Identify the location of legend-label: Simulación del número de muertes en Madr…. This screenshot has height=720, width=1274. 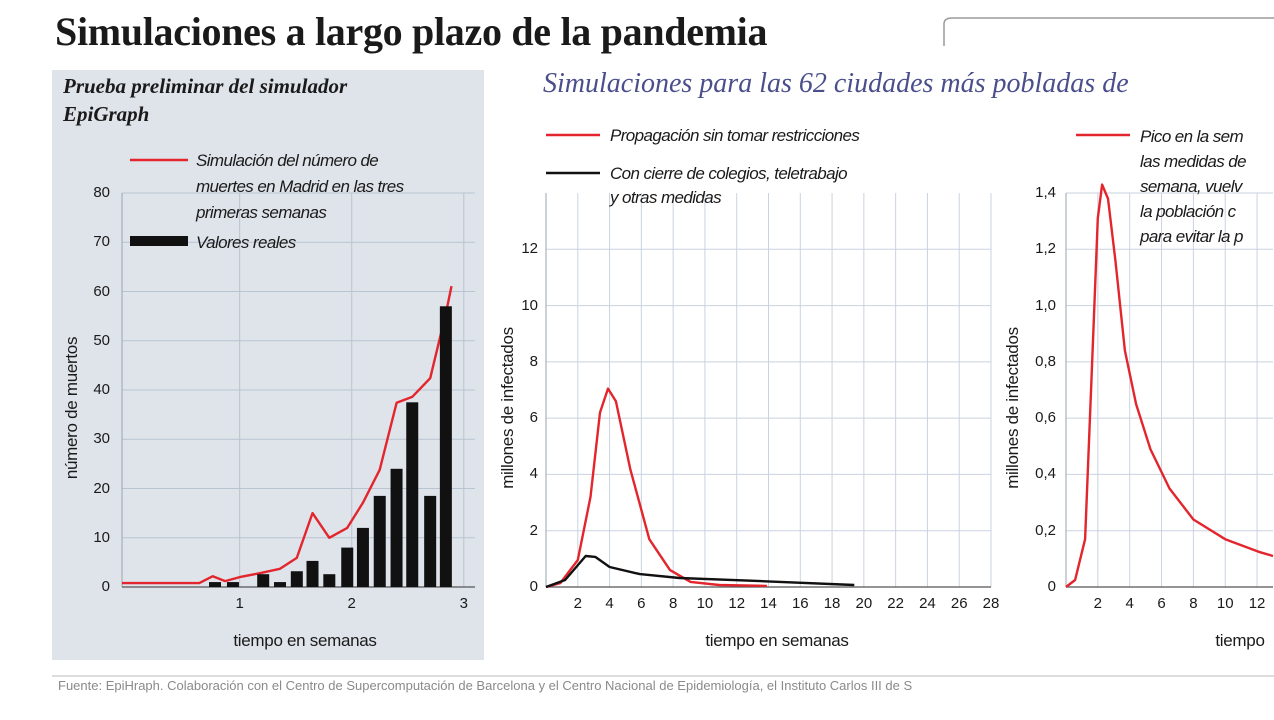
(300, 186).